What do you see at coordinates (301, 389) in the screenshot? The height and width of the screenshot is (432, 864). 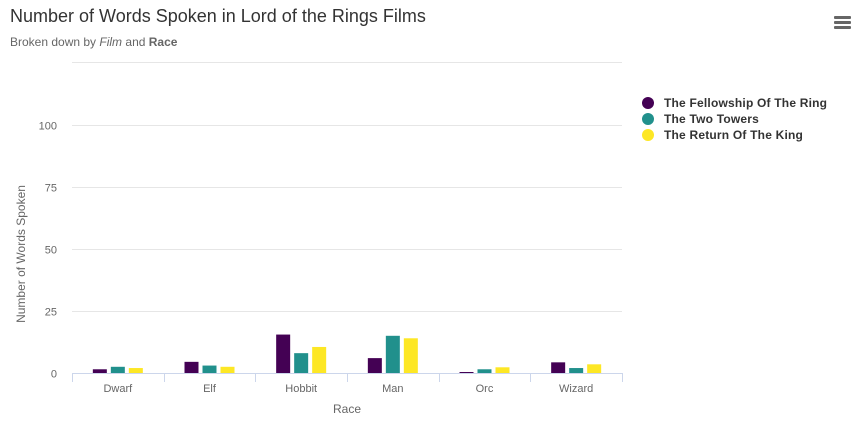 I see `x-tick-label: Hobbit` at bounding box center [301, 389].